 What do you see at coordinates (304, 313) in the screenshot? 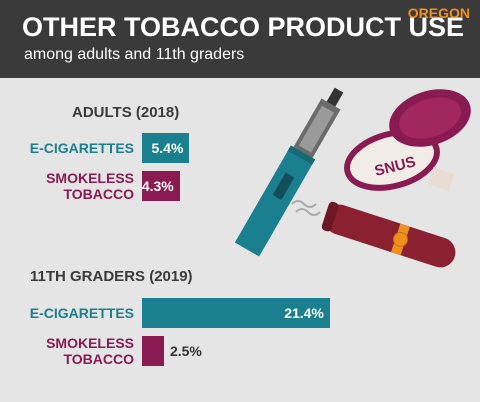
I see `value-label: 21.4%` at bounding box center [304, 313].